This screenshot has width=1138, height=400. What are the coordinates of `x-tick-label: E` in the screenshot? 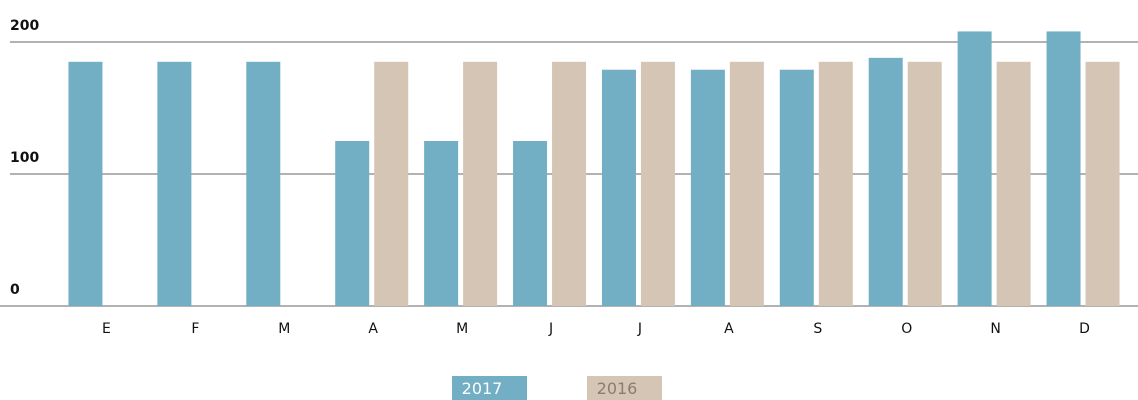 It's located at (106, 329).